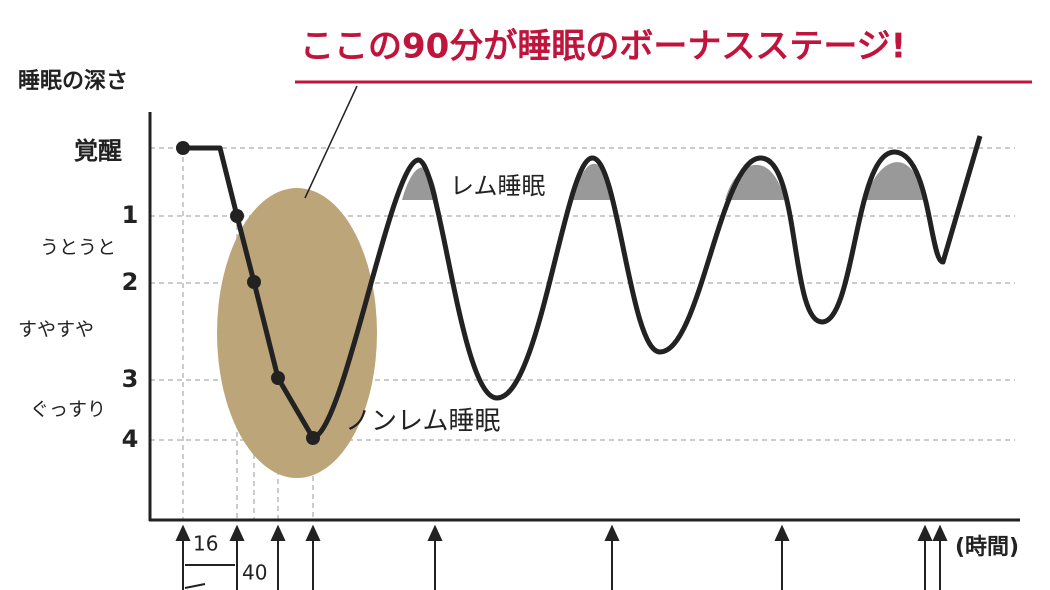 The height and width of the screenshot is (590, 1050). I want to click on highlight-ellipse, so click(297, 333).